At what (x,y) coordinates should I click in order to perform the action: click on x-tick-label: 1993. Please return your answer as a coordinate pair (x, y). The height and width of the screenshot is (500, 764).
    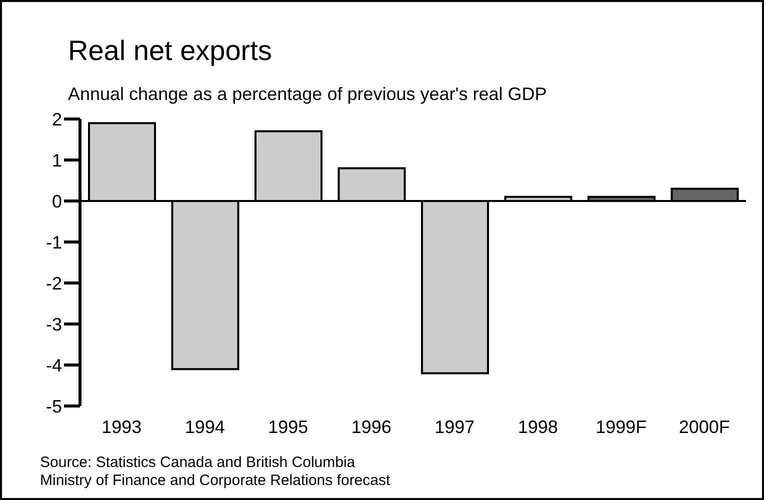
    Looking at the image, I should click on (122, 426).